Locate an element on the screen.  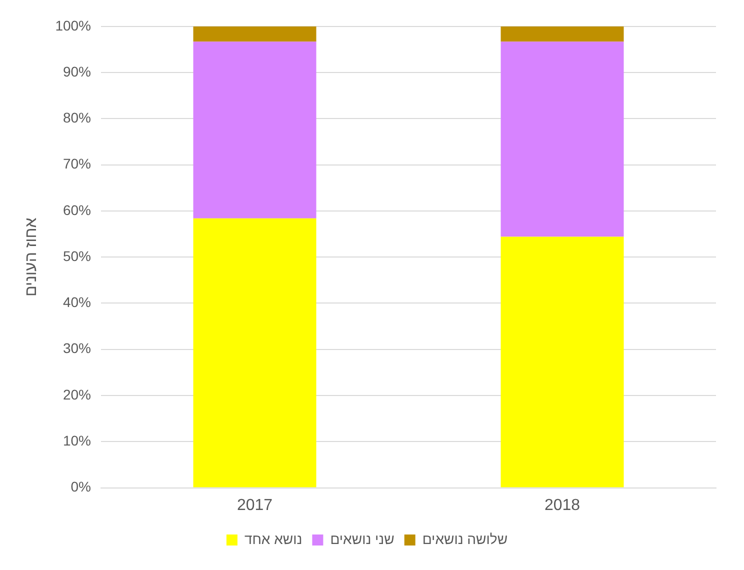
legend-label: שני נושאים is located at coordinates (362, 538).